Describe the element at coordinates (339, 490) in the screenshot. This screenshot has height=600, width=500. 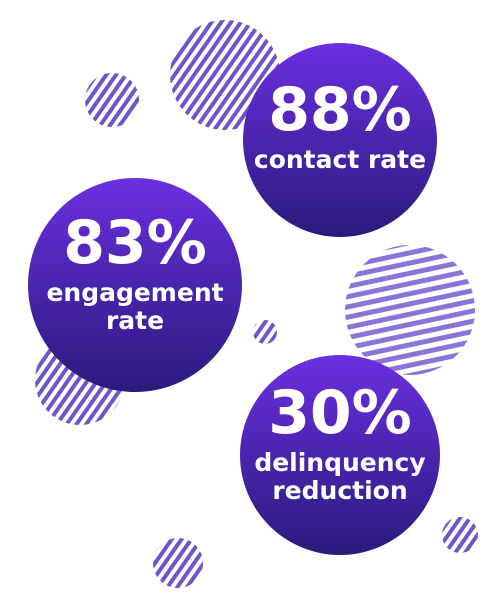
I see `stat-label: reduction` at that location.